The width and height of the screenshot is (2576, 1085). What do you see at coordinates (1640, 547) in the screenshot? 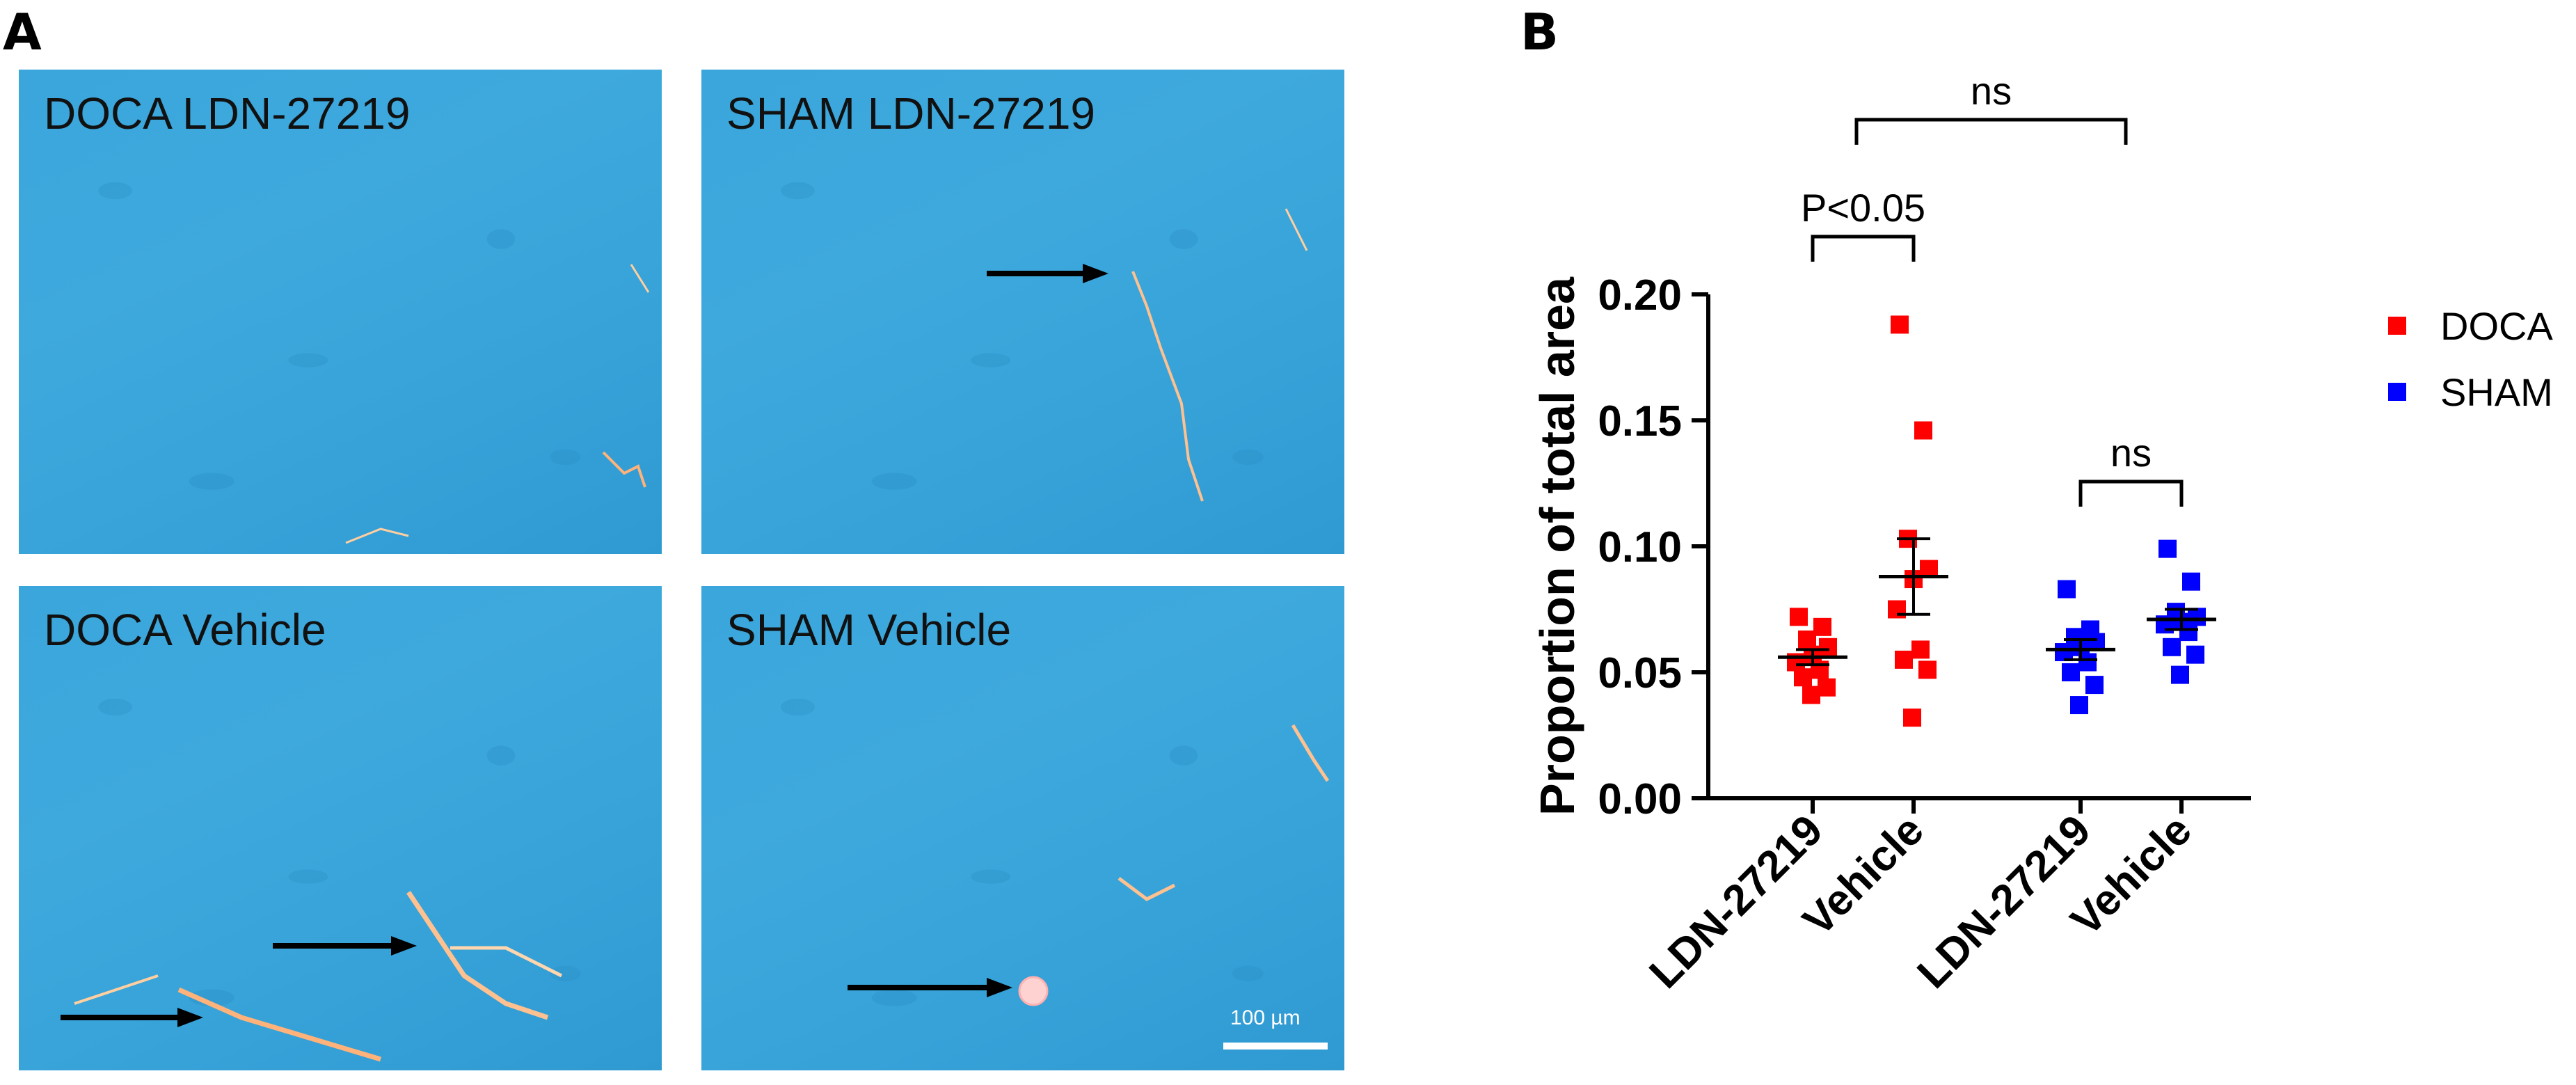
I see `y-tick-label: 0.10` at bounding box center [1640, 547].